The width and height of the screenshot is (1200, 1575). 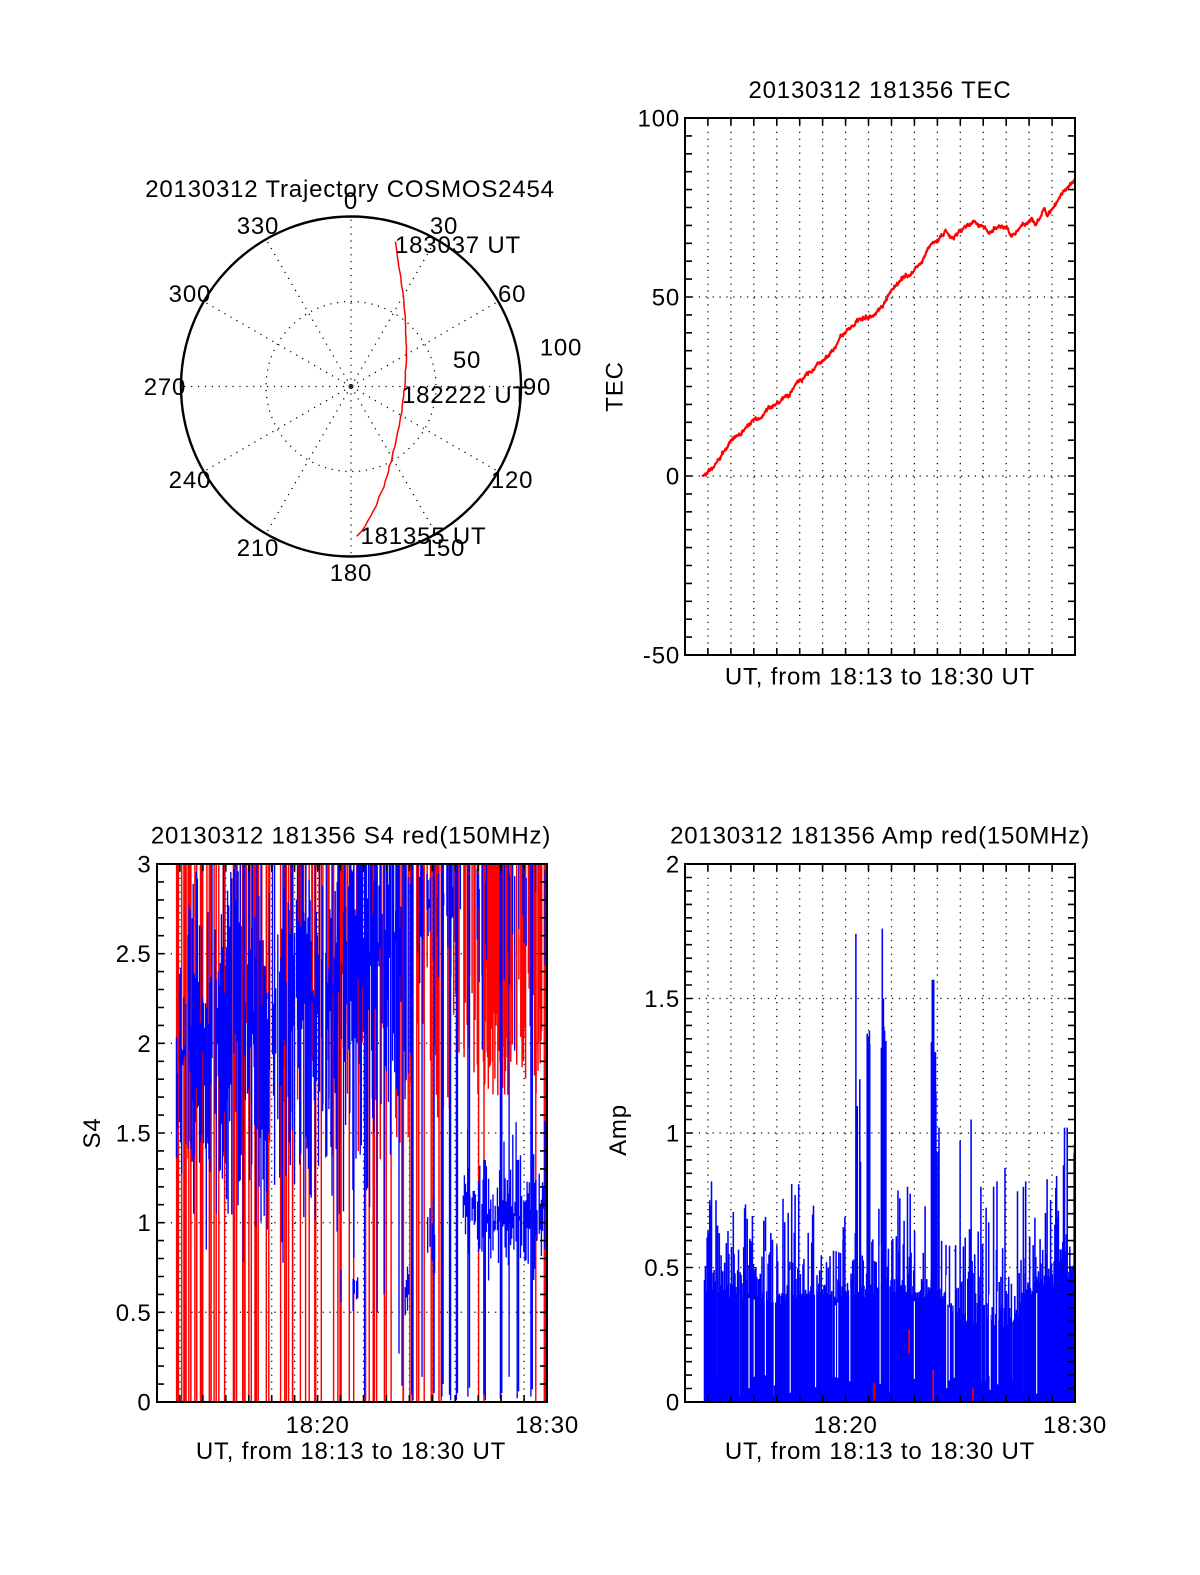 I want to click on svg-text: 210, so click(x=258, y=548).